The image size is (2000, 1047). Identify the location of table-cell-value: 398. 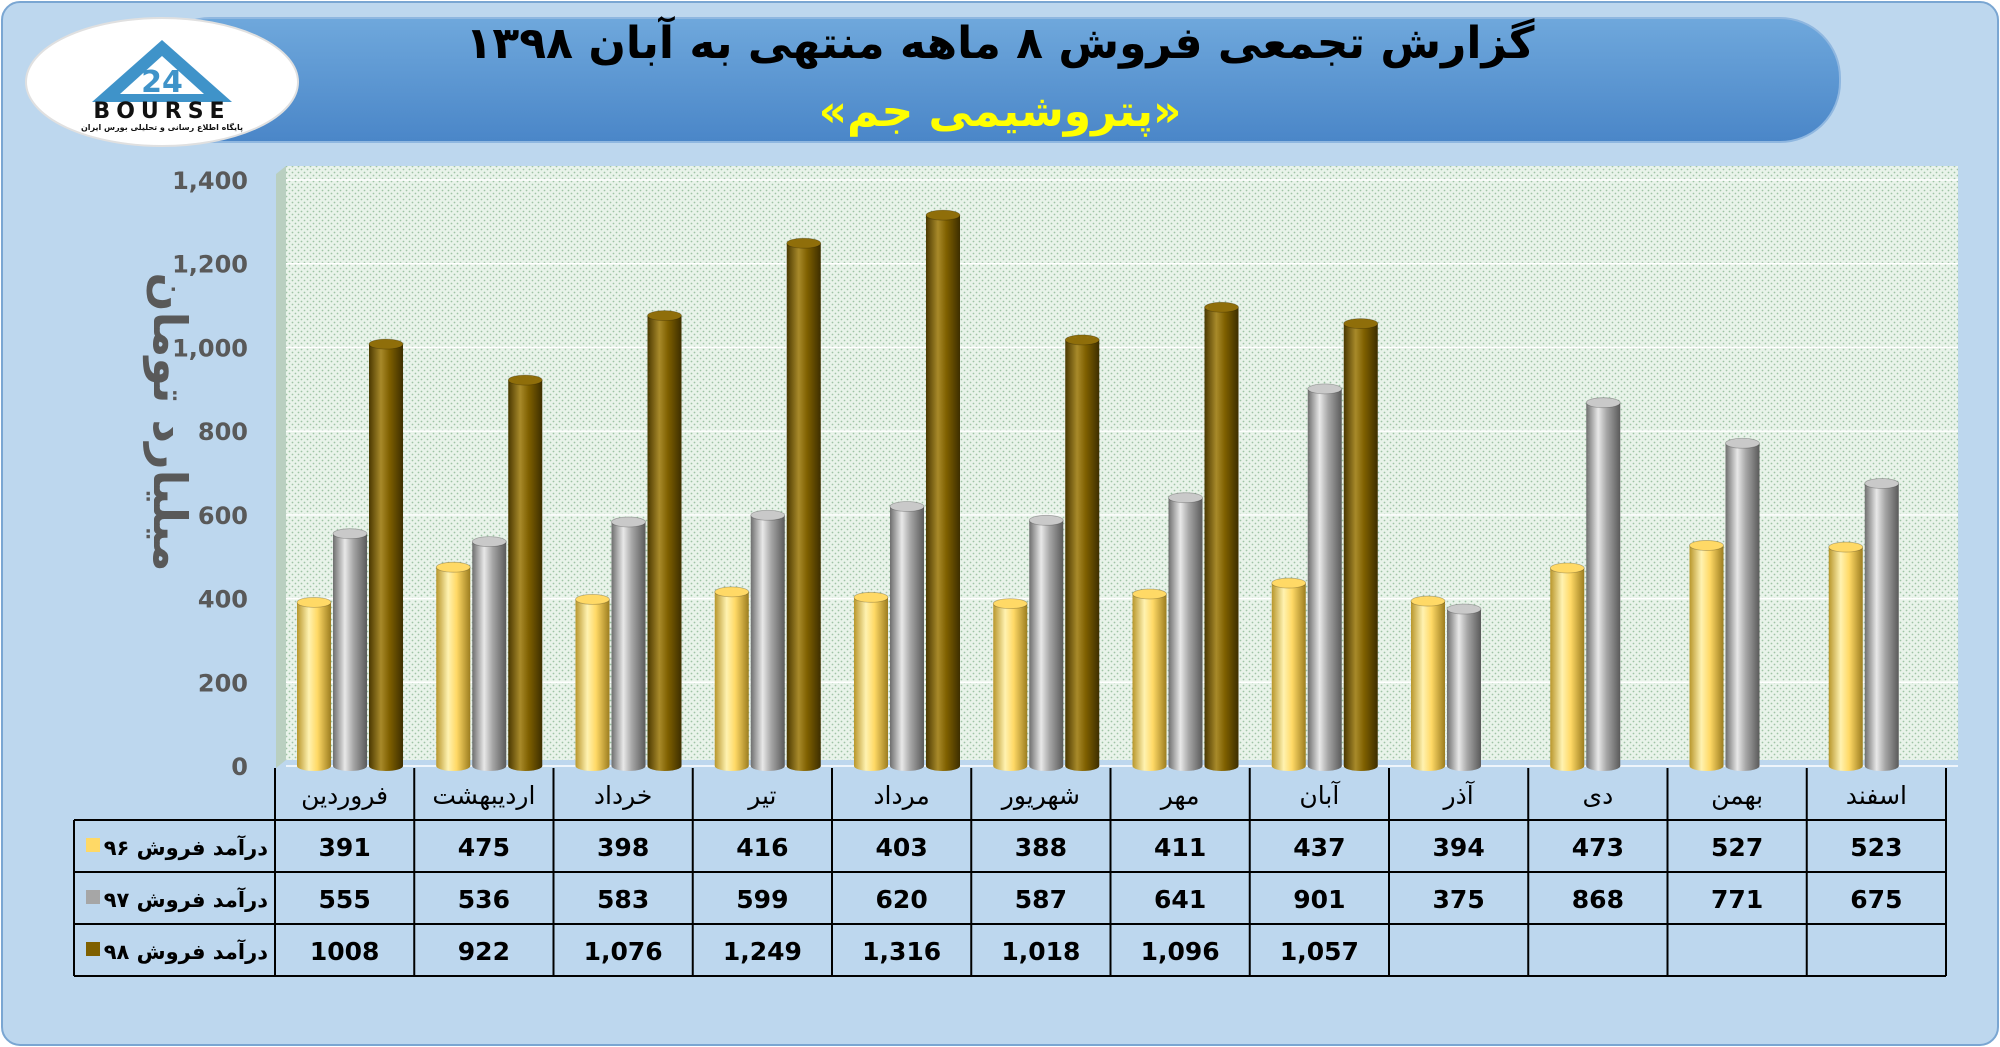
(623, 847).